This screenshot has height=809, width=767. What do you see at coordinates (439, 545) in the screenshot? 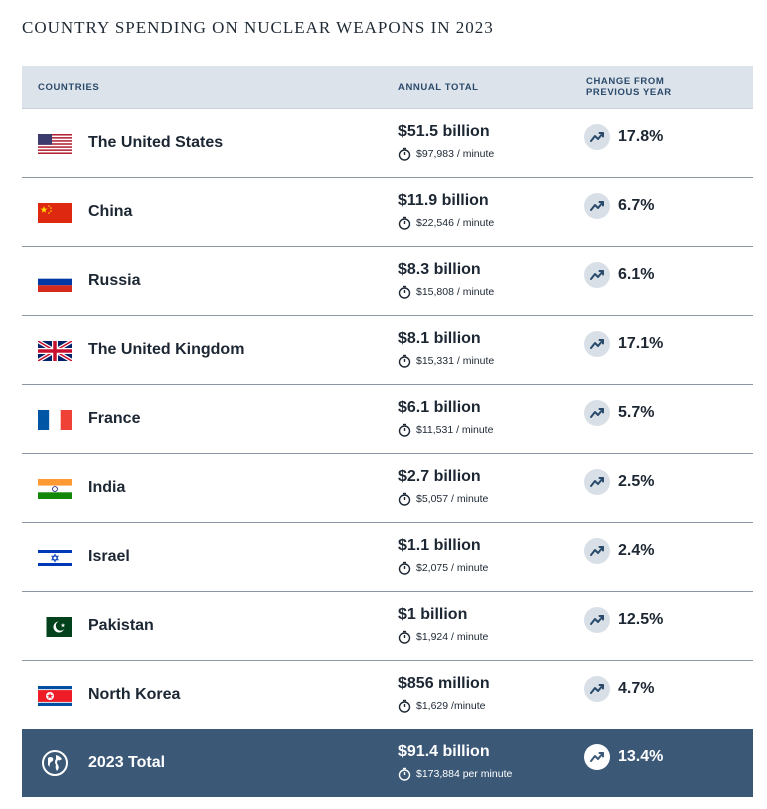
I see `annual-total: $1.1 billion` at bounding box center [439, 545].